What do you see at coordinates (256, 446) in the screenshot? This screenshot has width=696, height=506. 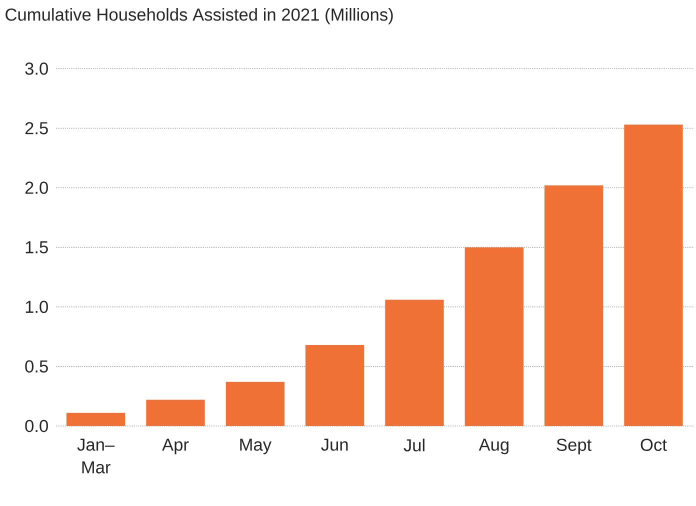 I see `x-tick-label: May` at bounding box center [256, 446].